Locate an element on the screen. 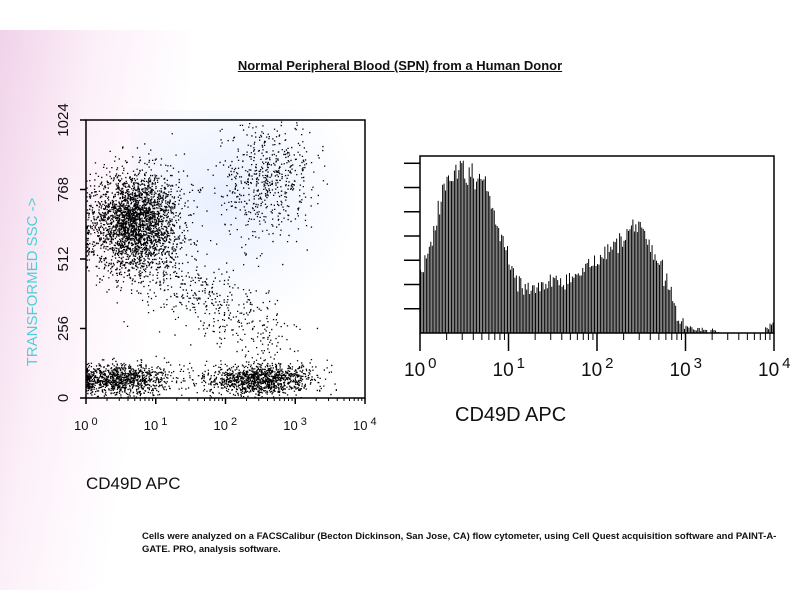  scatter-x-tick-label: 10 4 is located at coordinates (365, 424).